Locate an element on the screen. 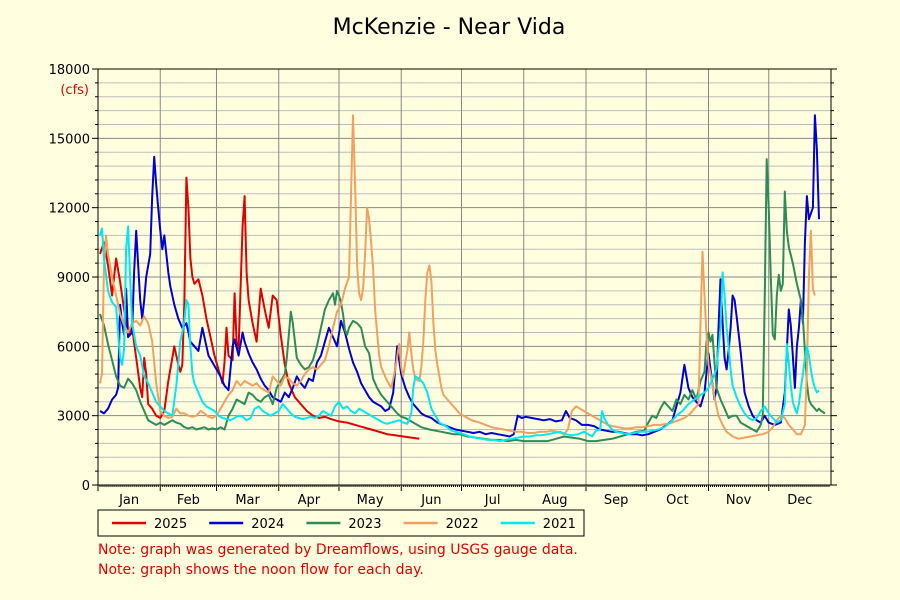 The width and height of the screenshot is (900, 600). month-label: Sep is located at coordinates (616, 500).